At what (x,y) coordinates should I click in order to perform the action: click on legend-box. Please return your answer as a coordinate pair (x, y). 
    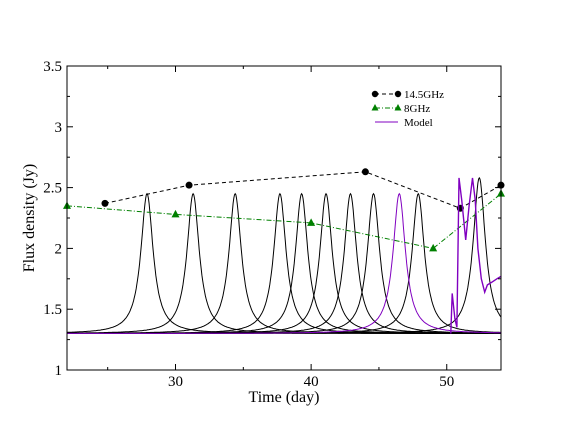
    Looking at the image, I should click on (414, 108).